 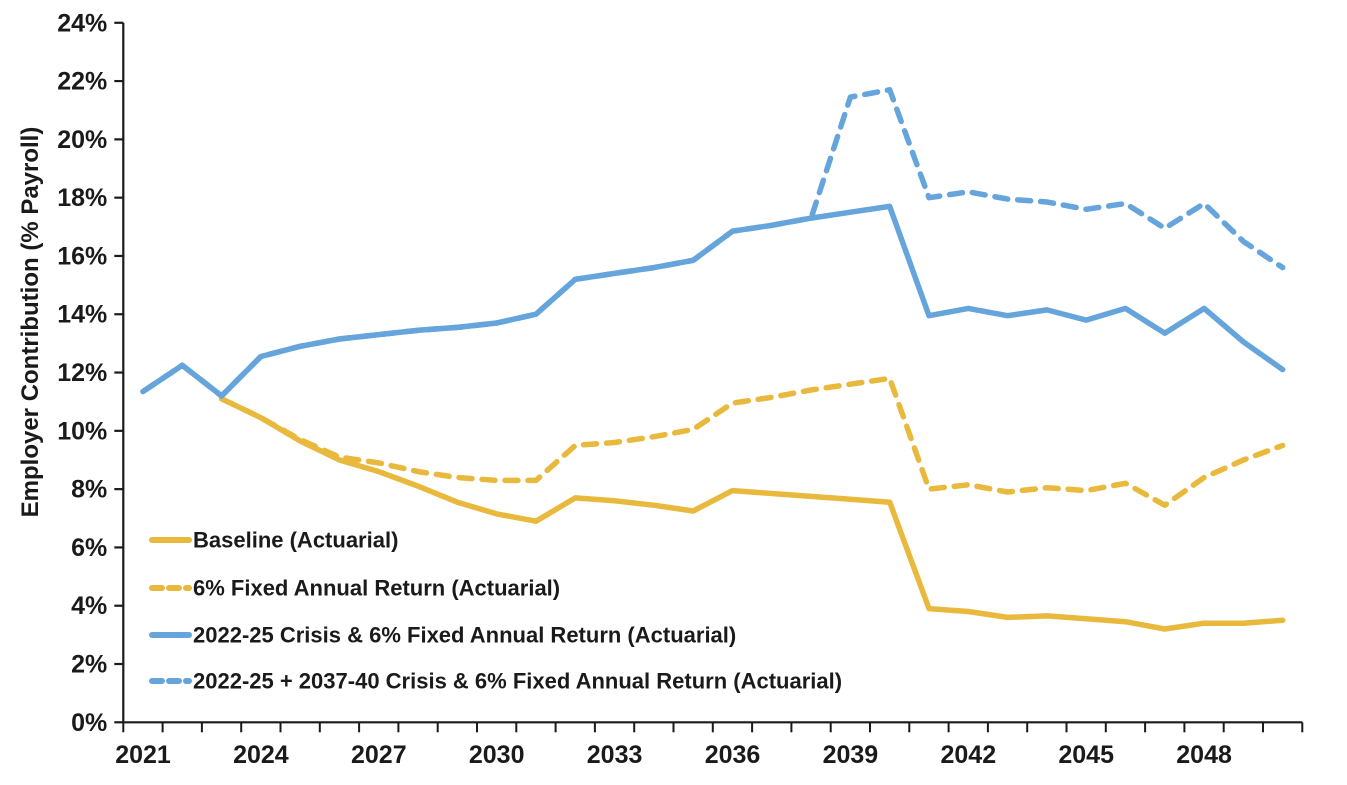 What do you see at coordinates (143, 755) in the screenshot?
I see `x-tick-label: 2021` at bounding box center [143, 755].